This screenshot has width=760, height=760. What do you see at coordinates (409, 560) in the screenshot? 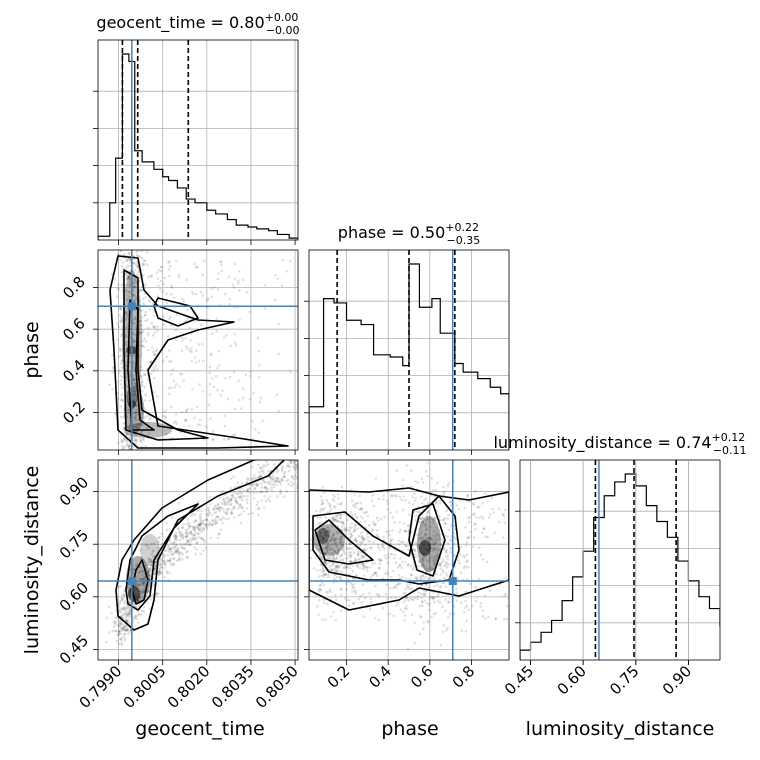
I see `pair-phase-luminosity-distance-frame` at bounding box center [409, 560].